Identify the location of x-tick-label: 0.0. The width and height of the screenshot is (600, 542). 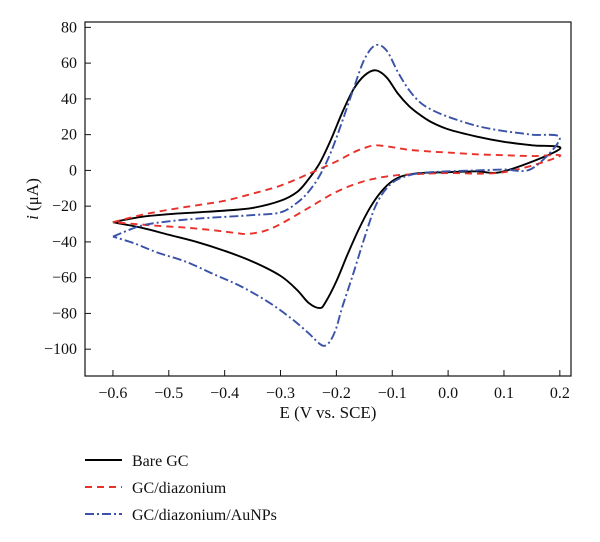
(448, 393).